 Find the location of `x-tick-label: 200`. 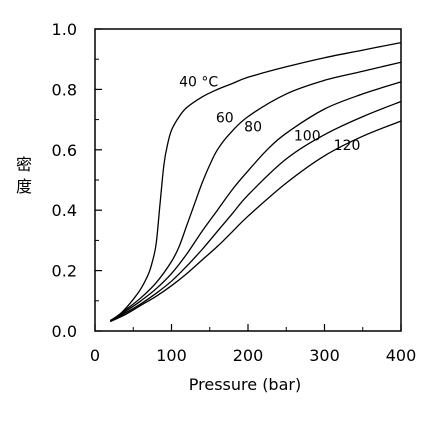

x-tick-label: 200 is located at coordinates (248, 355).